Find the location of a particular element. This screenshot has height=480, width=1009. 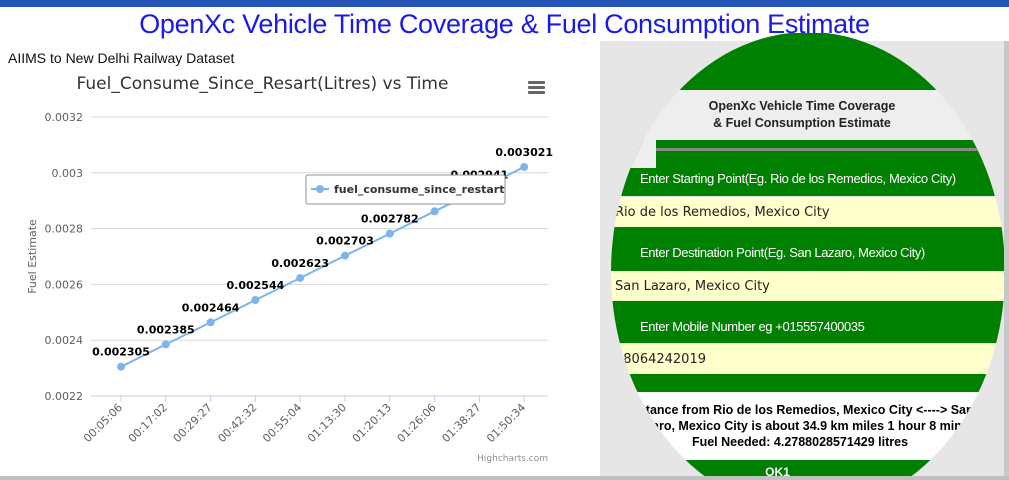

legend-marker is located at coordinates (320, 189).